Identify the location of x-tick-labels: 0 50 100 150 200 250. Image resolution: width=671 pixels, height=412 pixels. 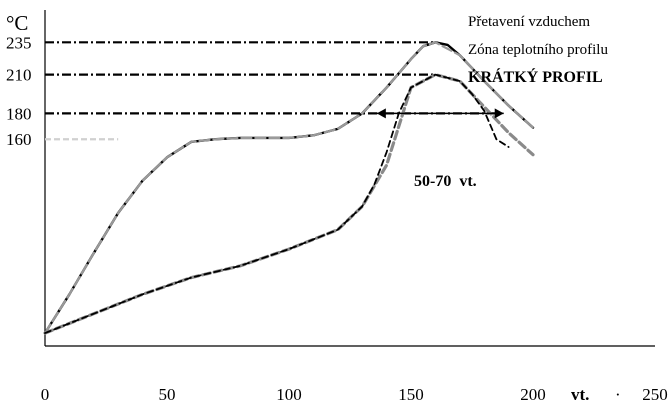
(354, 394).